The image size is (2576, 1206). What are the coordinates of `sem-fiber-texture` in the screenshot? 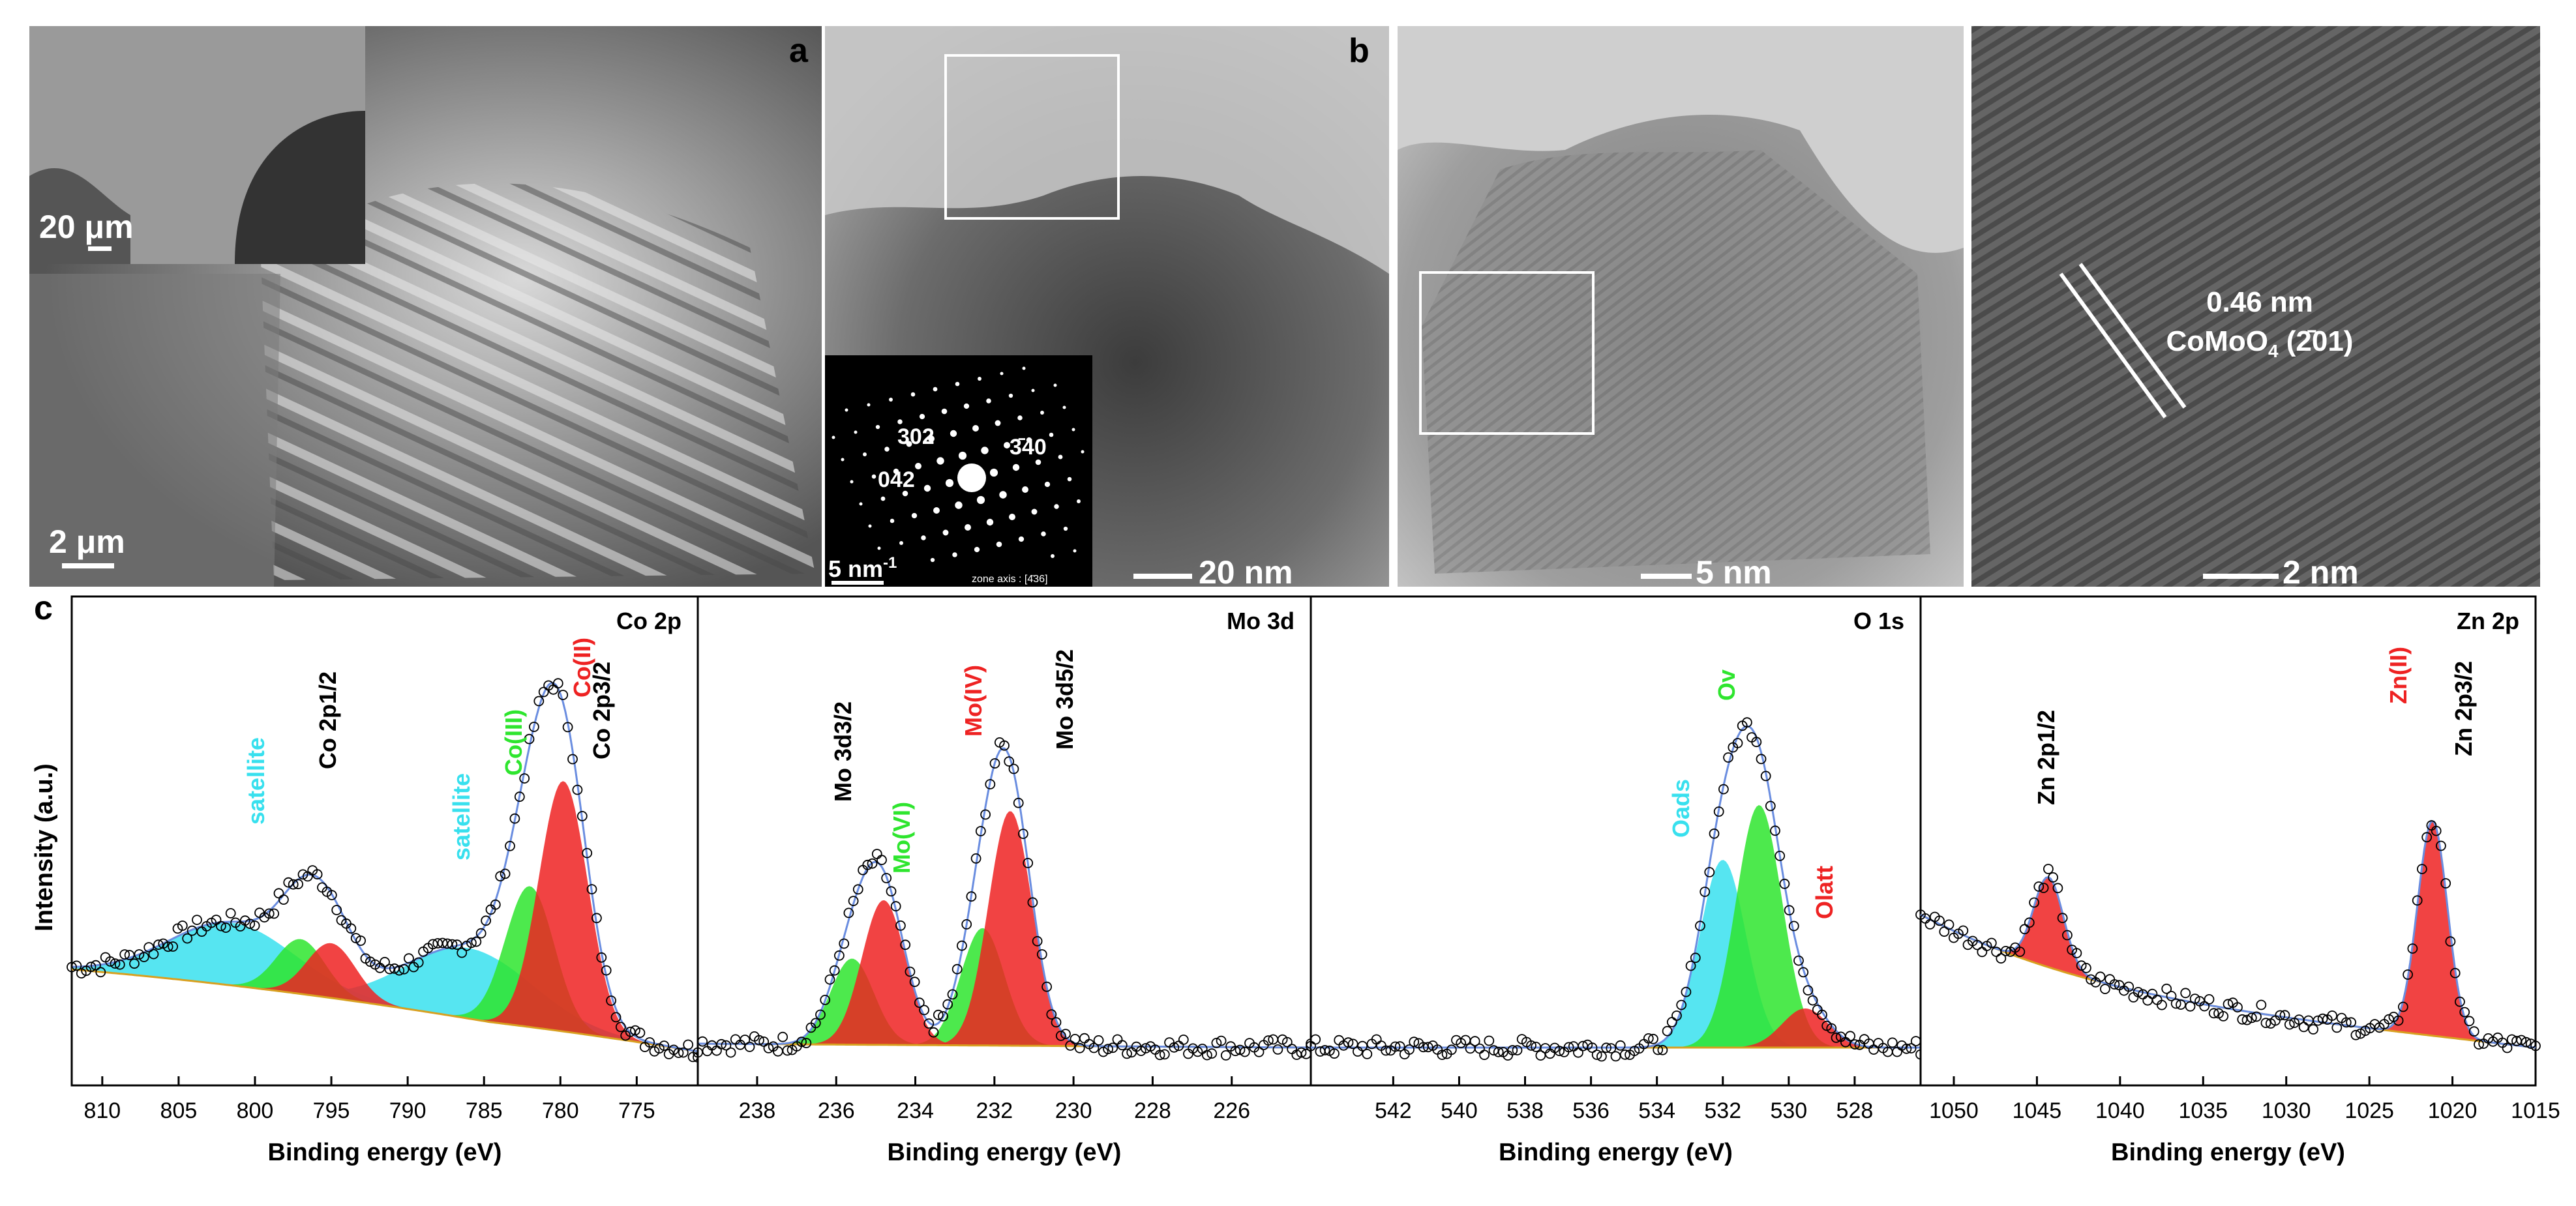 It's located at (538, 381).